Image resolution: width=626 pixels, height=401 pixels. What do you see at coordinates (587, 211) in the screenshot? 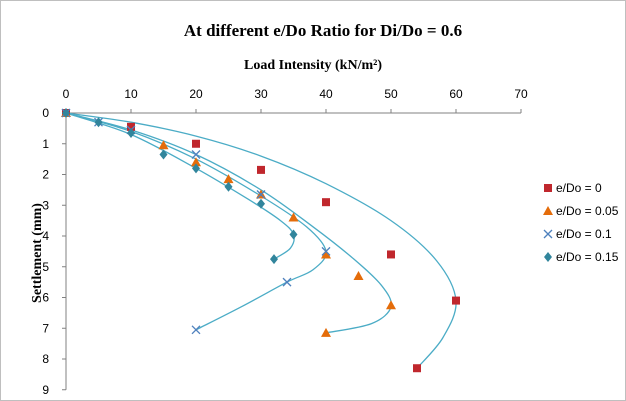
I see `legend-label-1: e/Do = 0.05` at bounding box center [587, 211].